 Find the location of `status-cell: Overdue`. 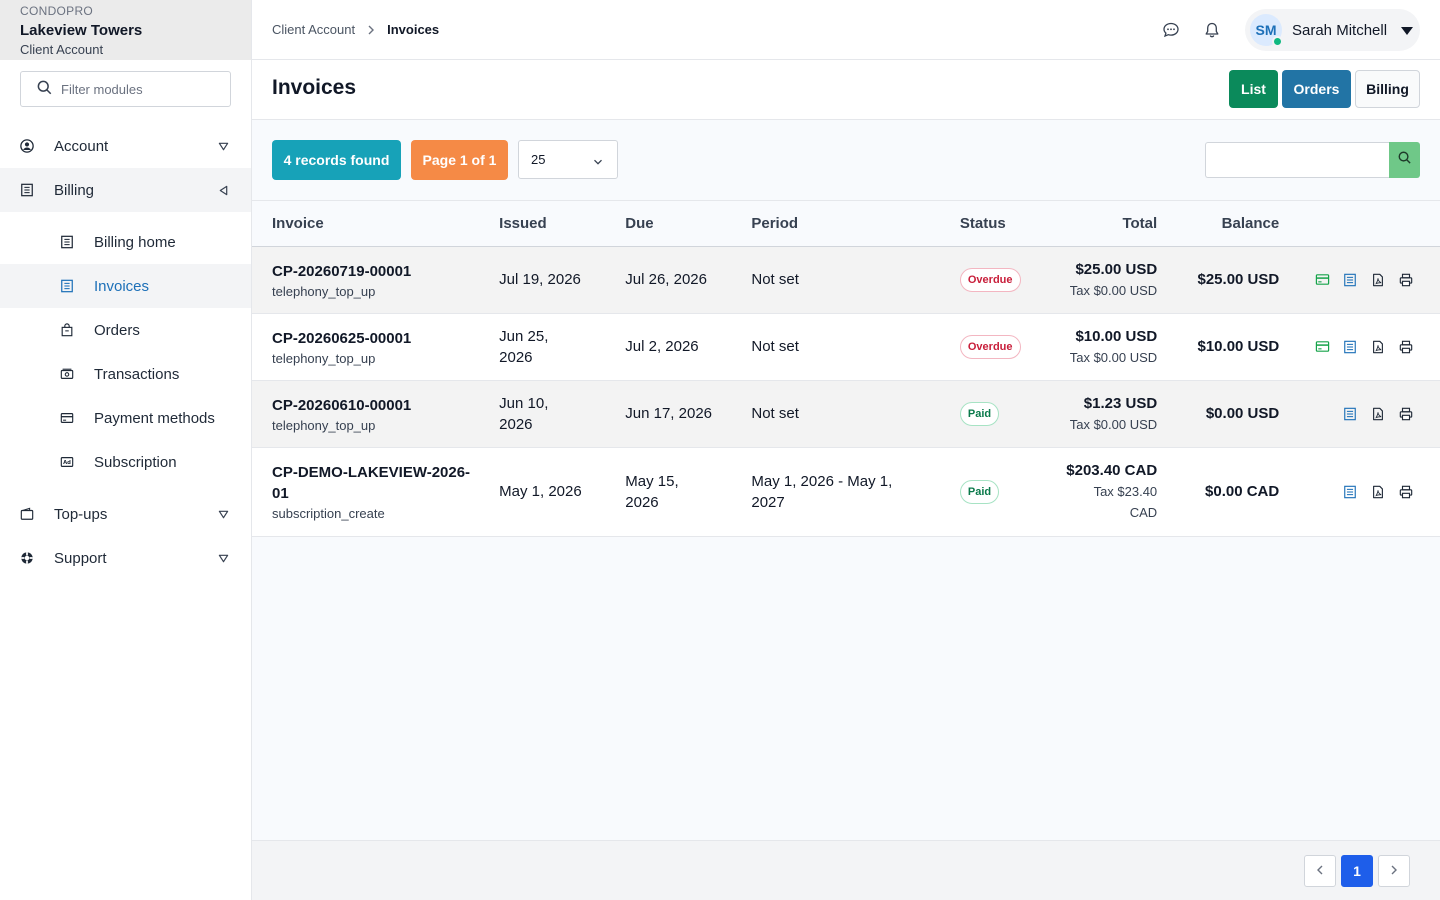

status-cell: Overdue is located at coordinates (1005, 347).